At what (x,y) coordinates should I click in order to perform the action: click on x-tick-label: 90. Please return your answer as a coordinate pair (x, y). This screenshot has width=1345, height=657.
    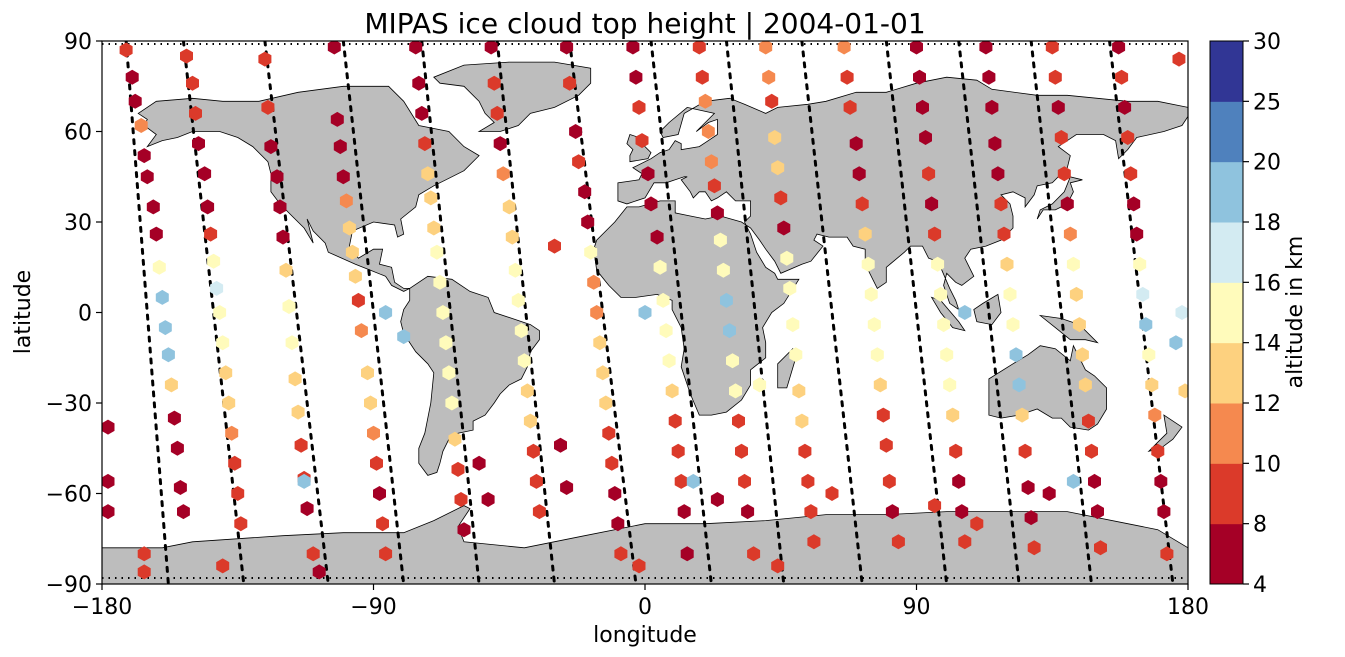
    Looking at the image, I should click on (917, 607).